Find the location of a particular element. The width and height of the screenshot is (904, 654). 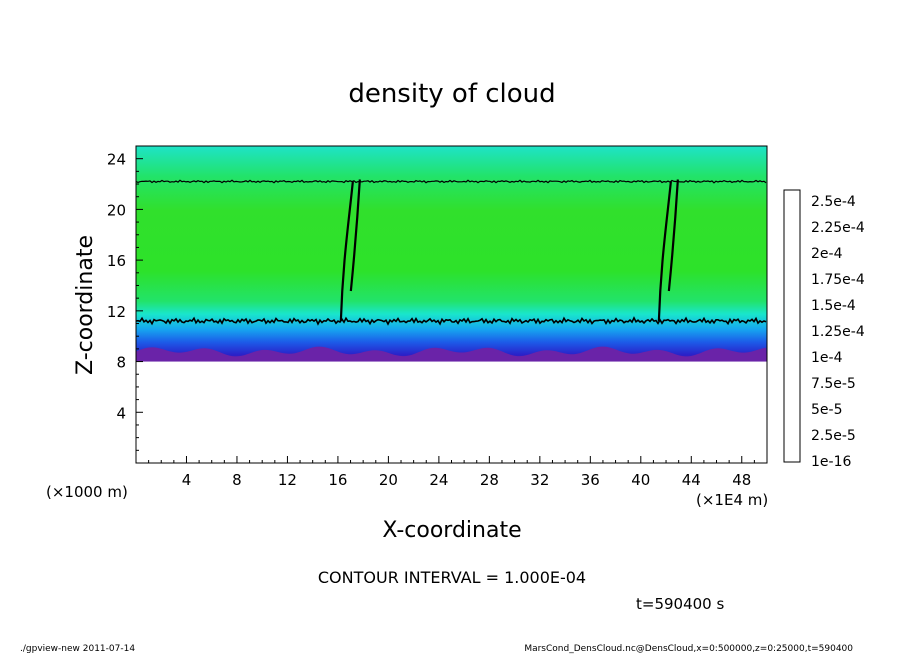

y-axis-unit: (×1000 m) is located at coordinates (87, 492).